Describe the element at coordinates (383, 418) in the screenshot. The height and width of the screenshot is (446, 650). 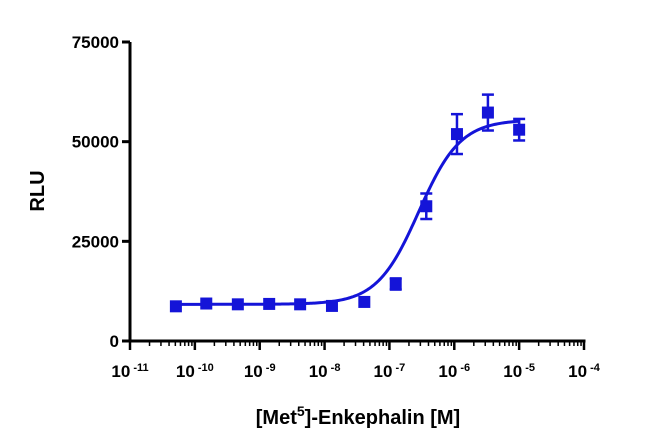
I see `x-axis-title-post: ]-Enkephalin [M]` at that location.